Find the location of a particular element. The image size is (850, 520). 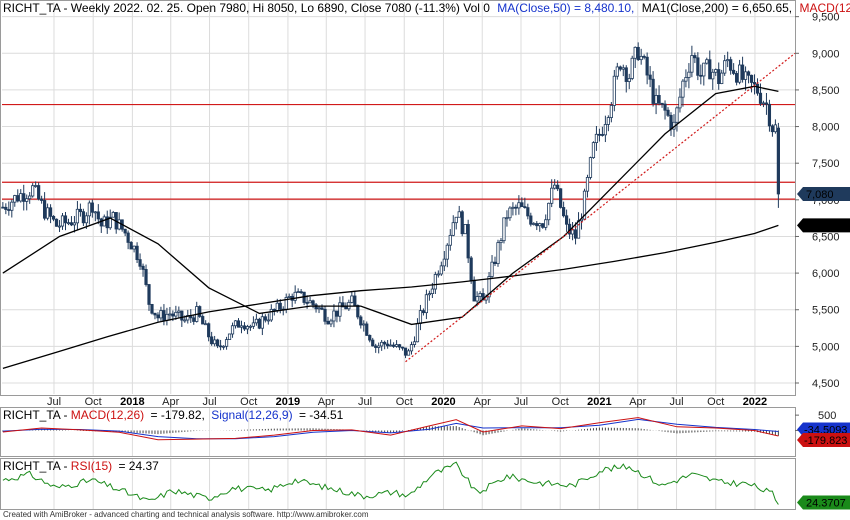

x-tick-label: 2021 is located at coordinates (599, 402).